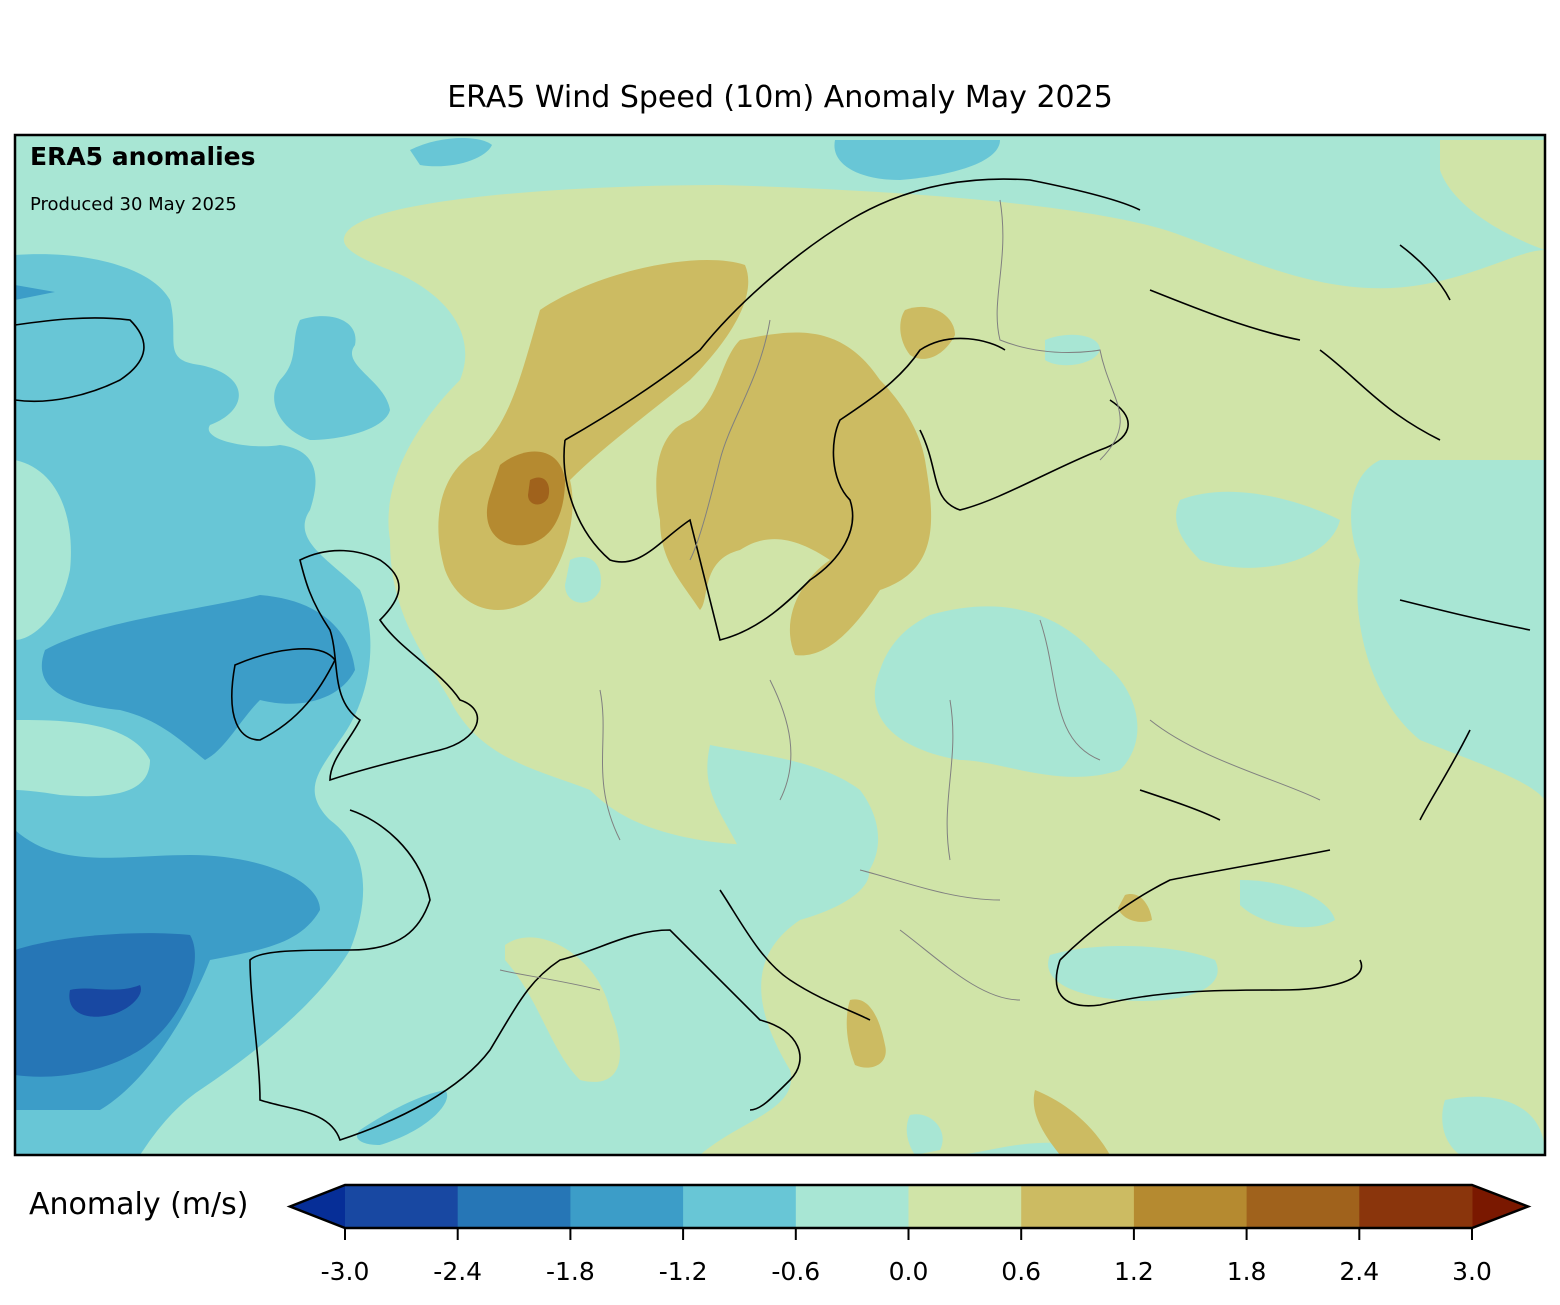 The height and width of the screenshot is (1305, 1560). What do you see at coordinates (570, 1271) in the screenshot?
I see `colorbar-tick-label: -1.8` at bounding box center [570, 1271].